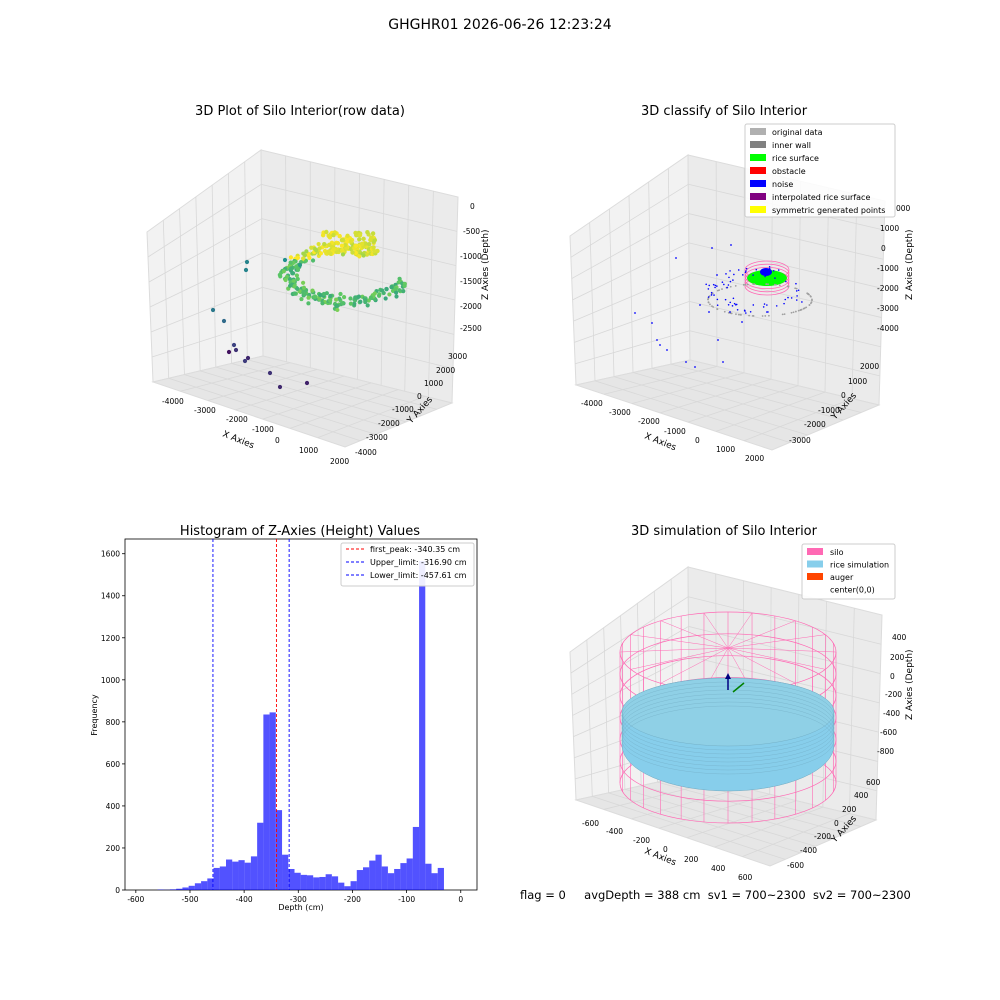  What do you see at coordinates (899, 637) in the screenshot?
I see `z-tick: 400` at bounding box center [899, 637].